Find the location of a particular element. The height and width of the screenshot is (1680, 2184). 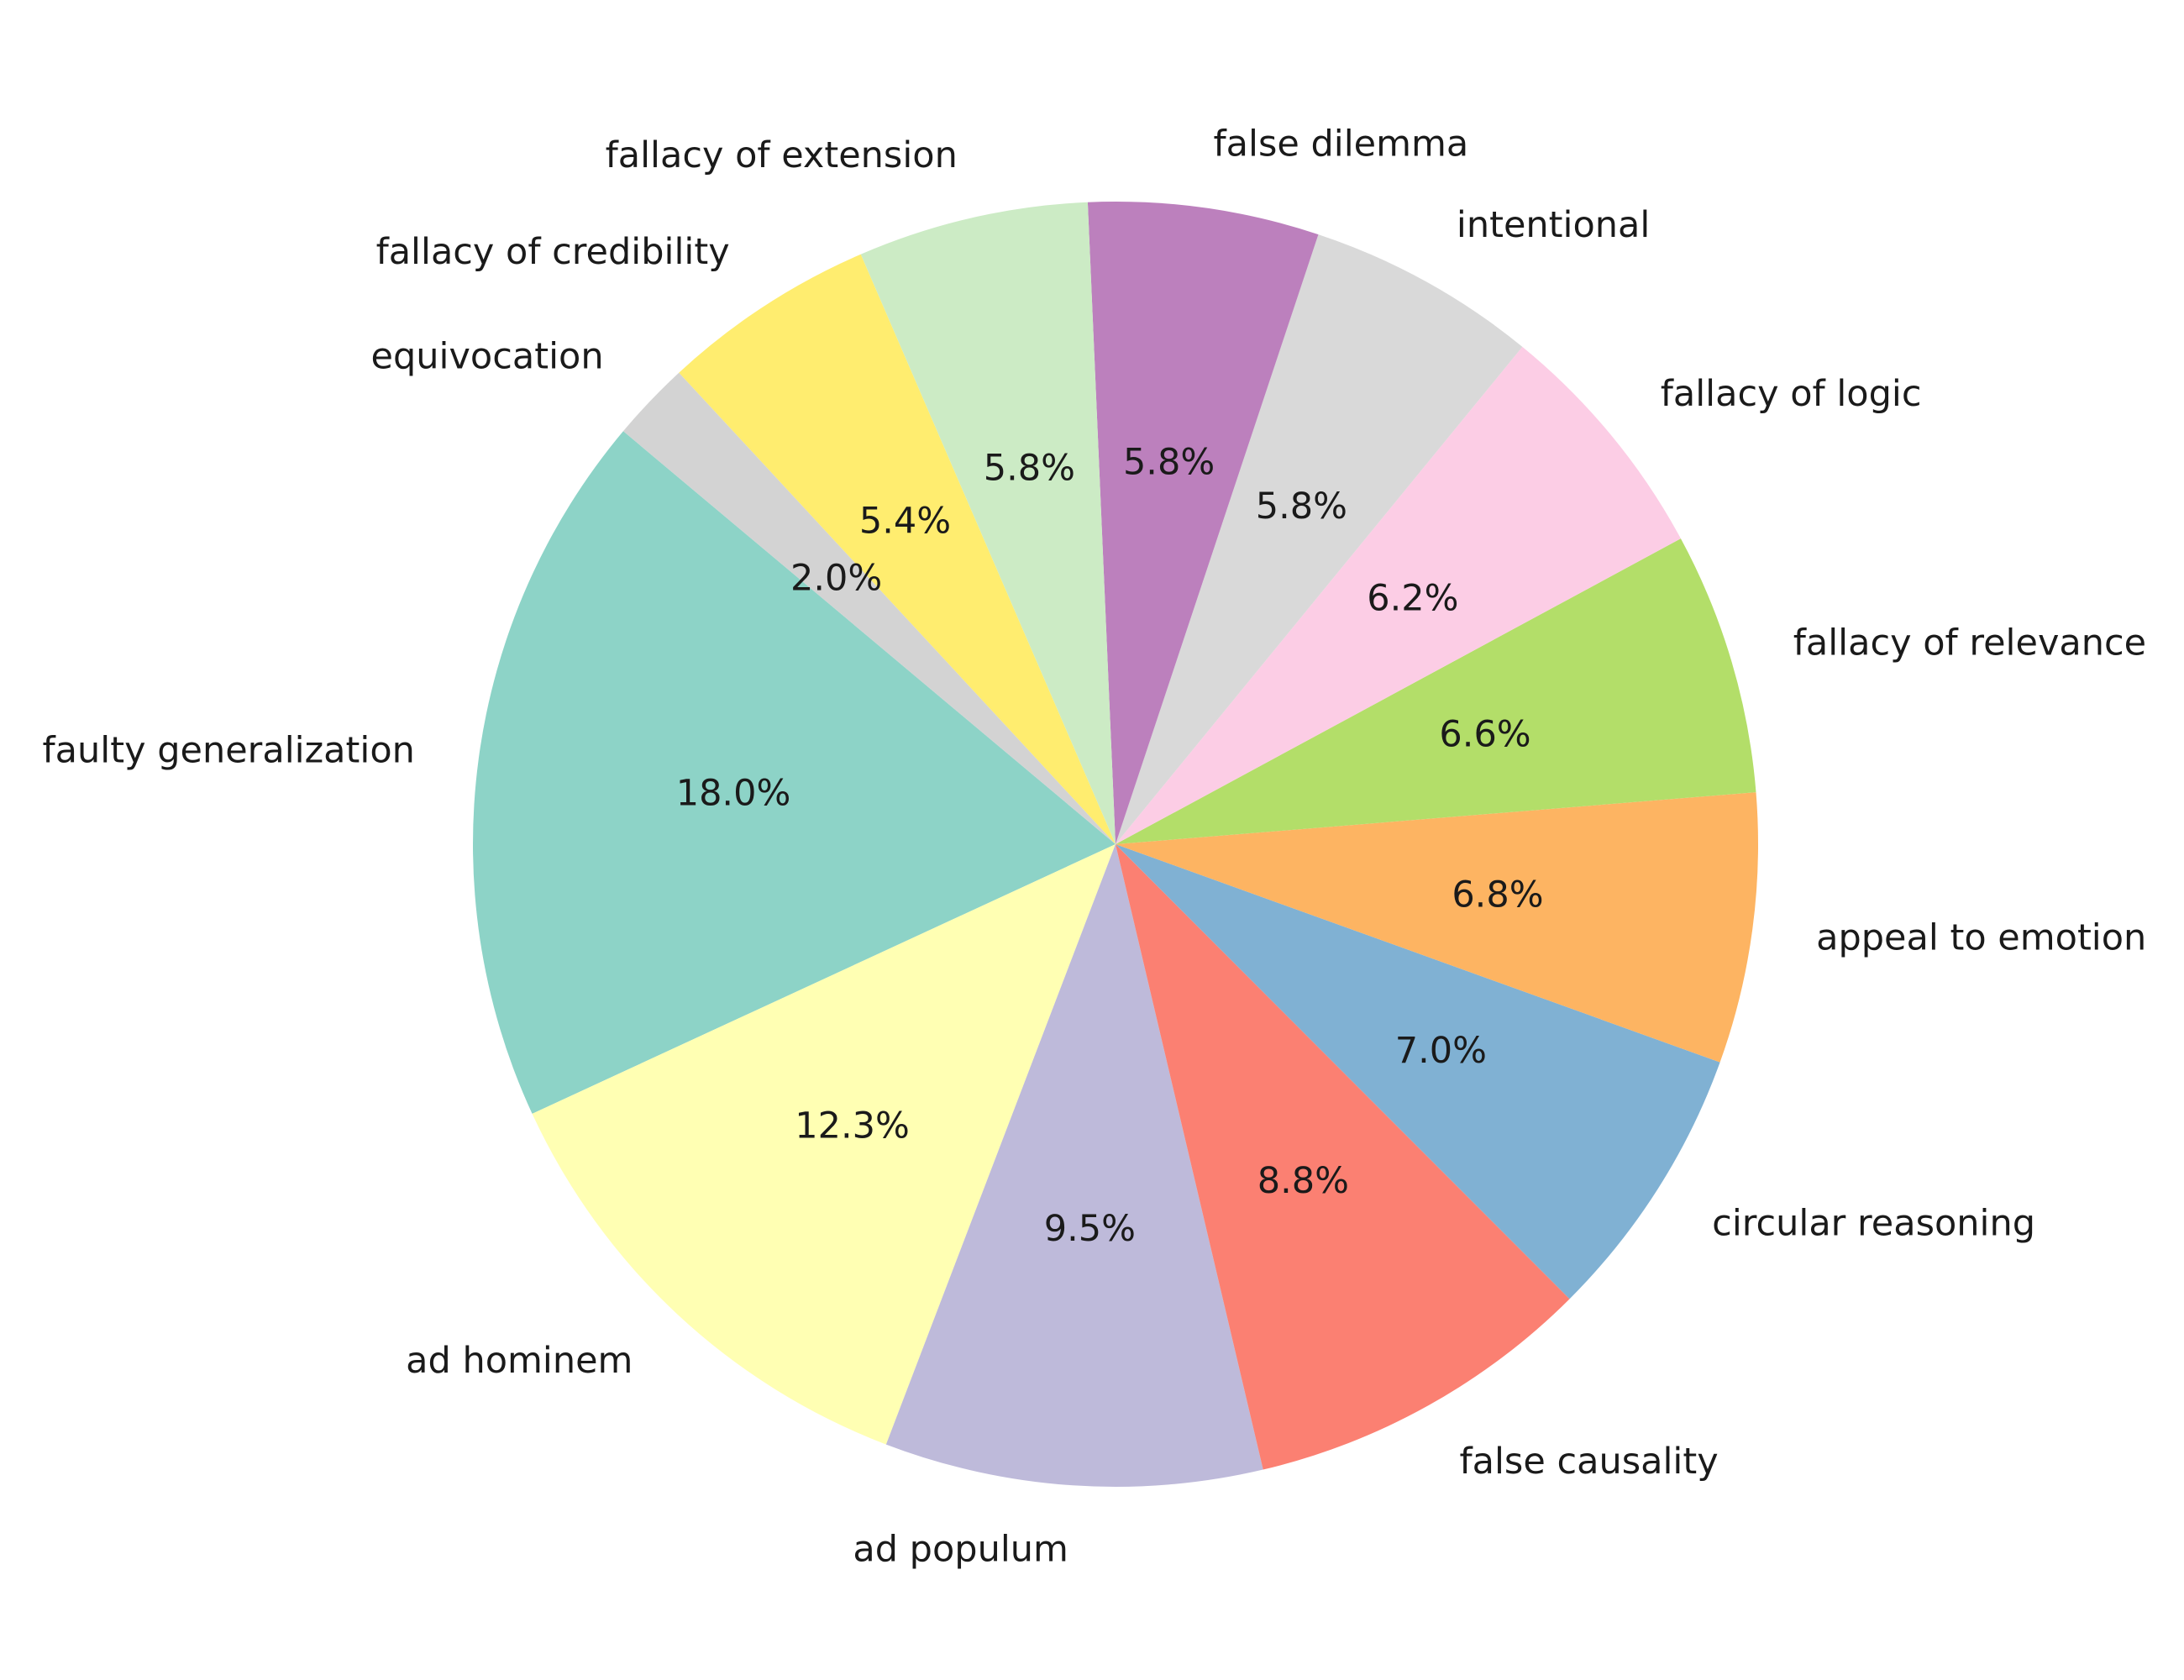

category-label-ad-hominem: ad hominem is located at coordinates (519, 1361).